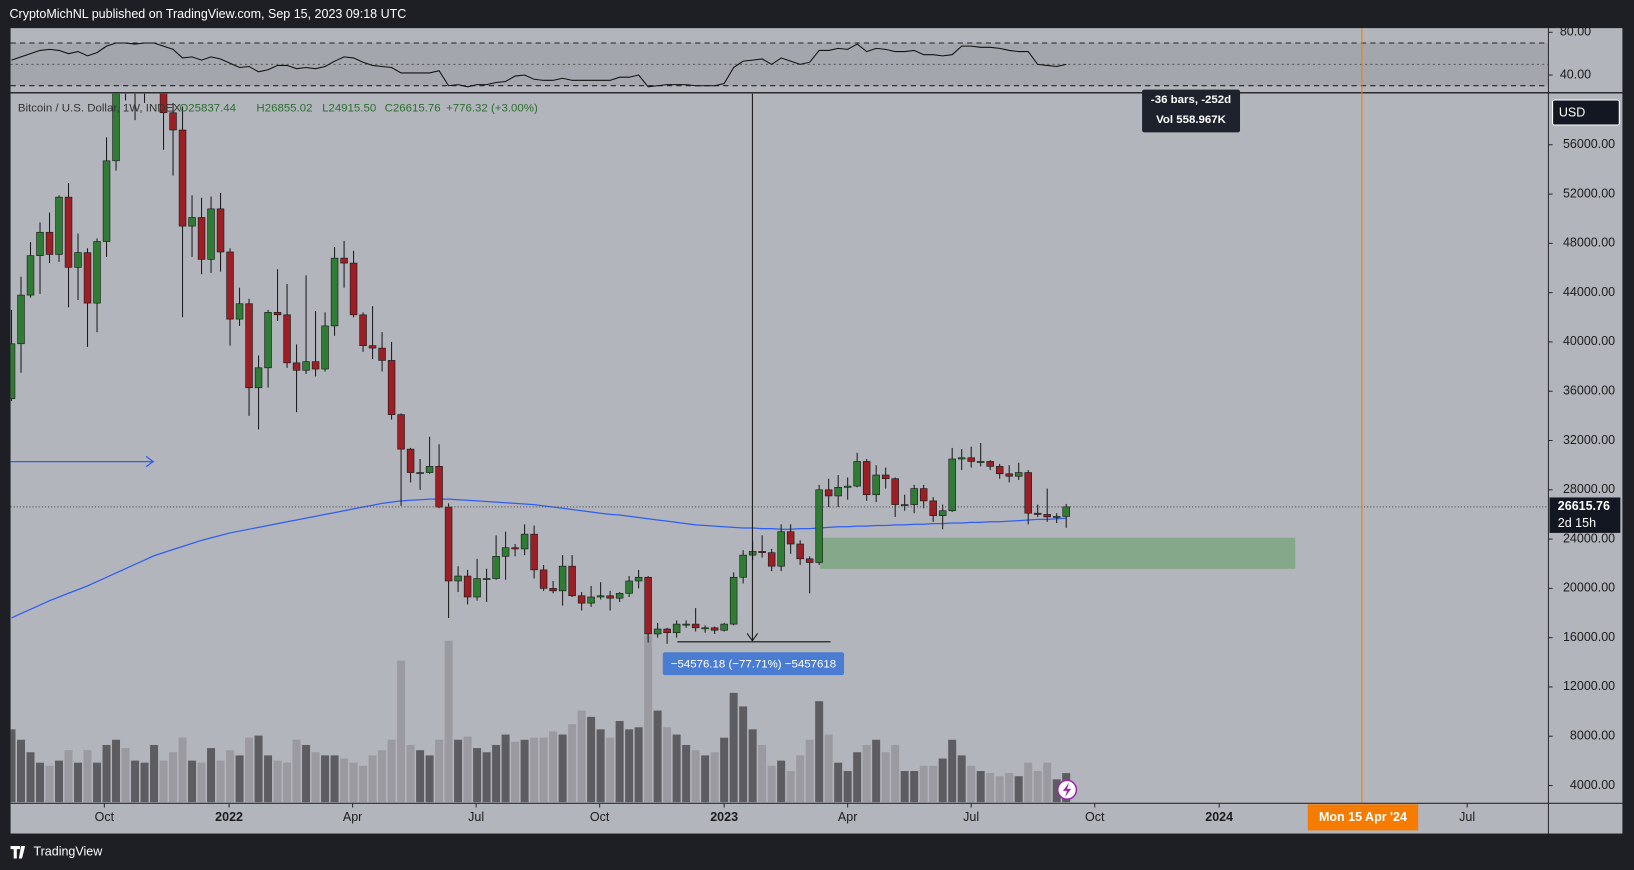 The width and height of the screenshot is (1634, 870). What do you see at coordinates (1575, 74) in the screenshot?
I see `rsi-tick-label: 40.00` at bounding box center [1575, 74].